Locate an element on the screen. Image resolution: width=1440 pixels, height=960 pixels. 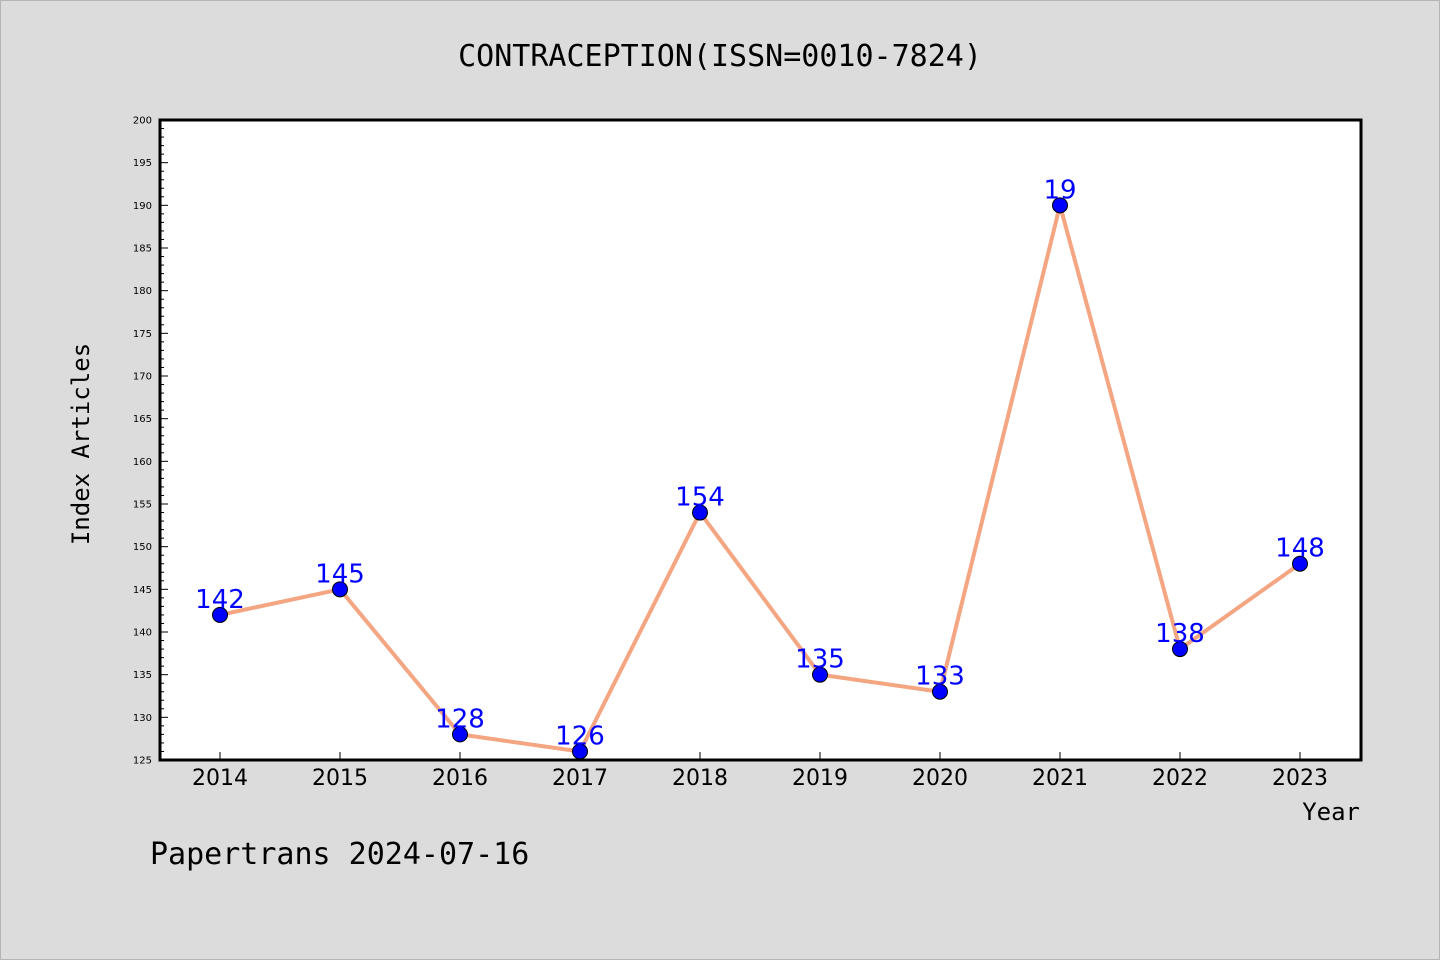
x-tick-label: 2018 is located at coordinates (700, 778).